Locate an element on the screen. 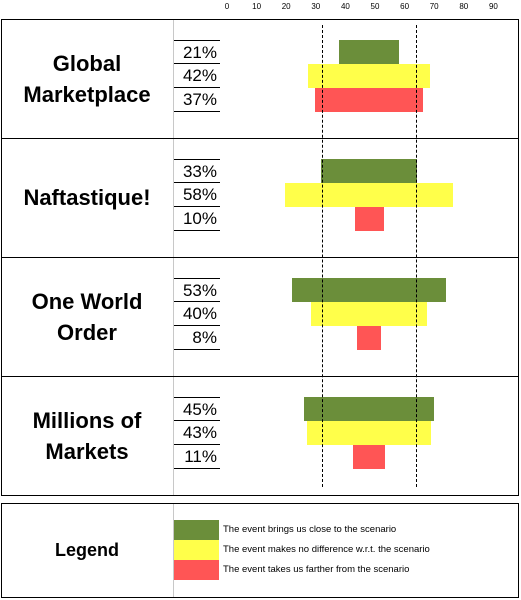 The height and width of the screenshot is (600, 521). percent-label: 42% is located at coordinates (197, 76).